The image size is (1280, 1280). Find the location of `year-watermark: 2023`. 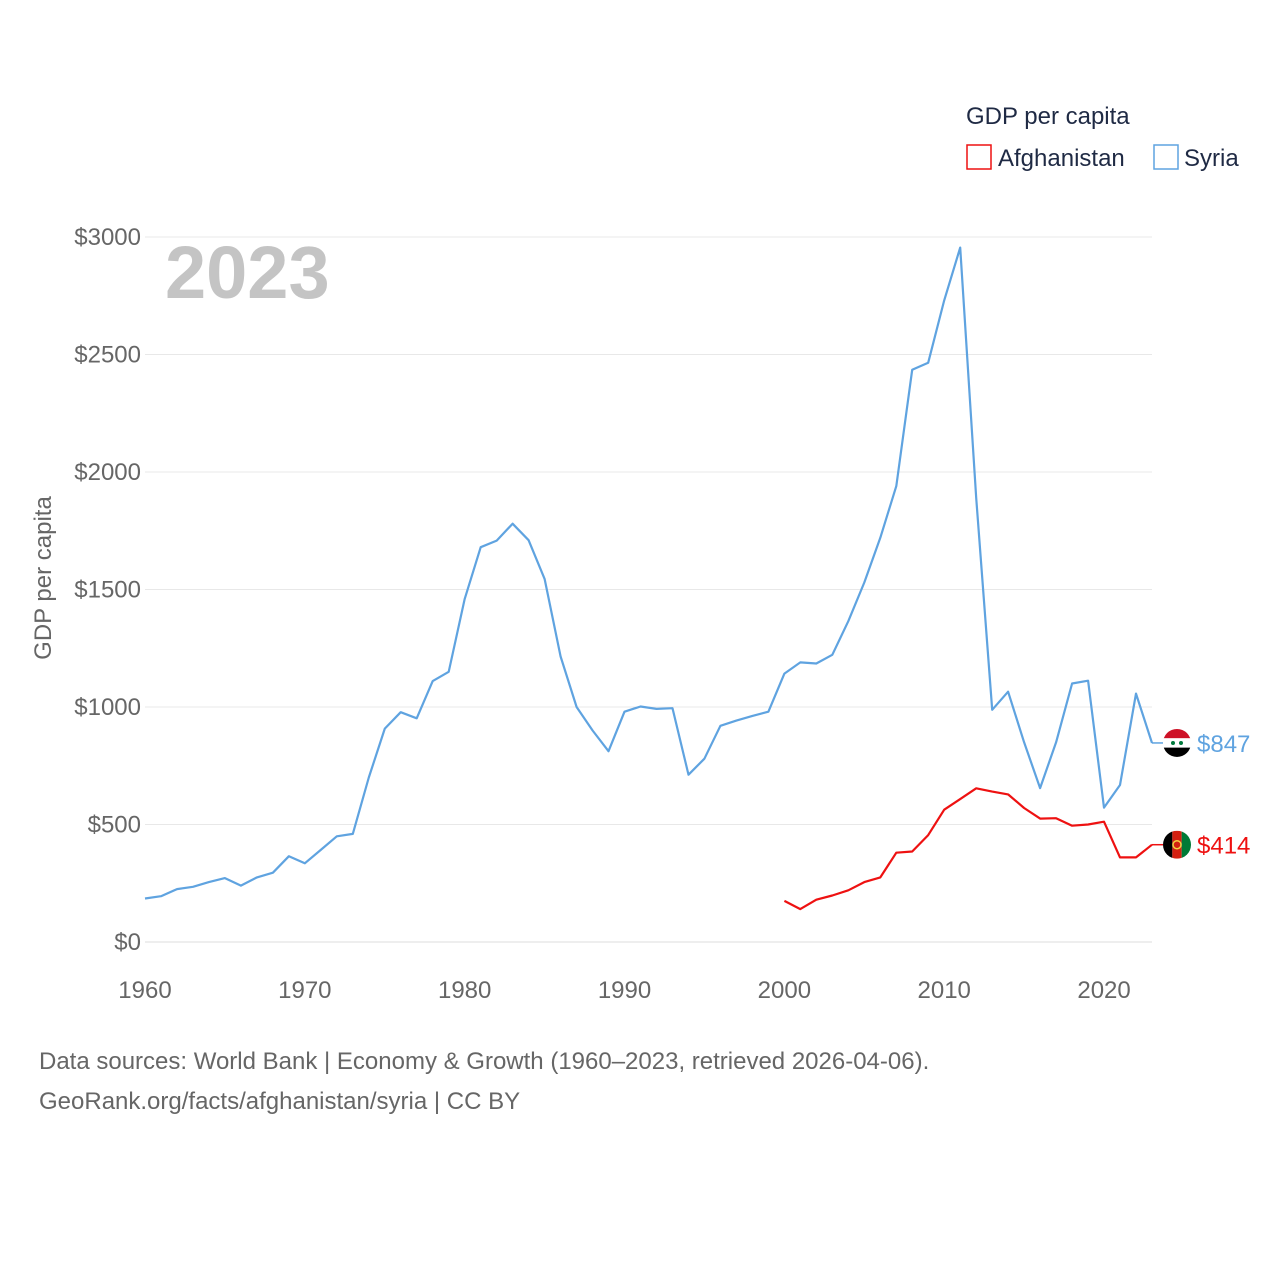

year-watermark: 2023 is located at coordinates (247, 272).